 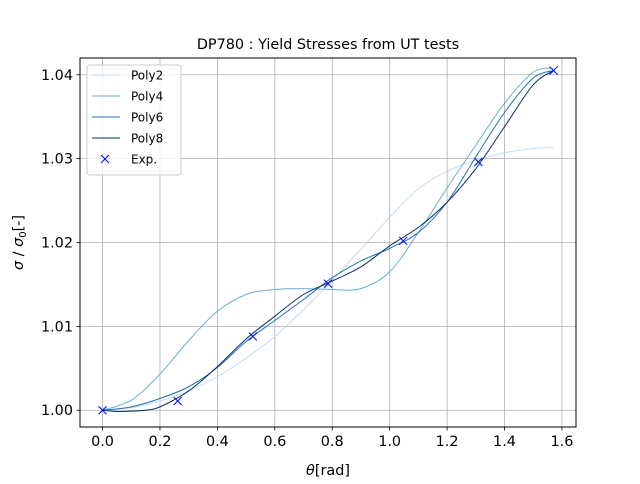 I want to click on y-tick-label: 1.03, so click(x=57, y=160).